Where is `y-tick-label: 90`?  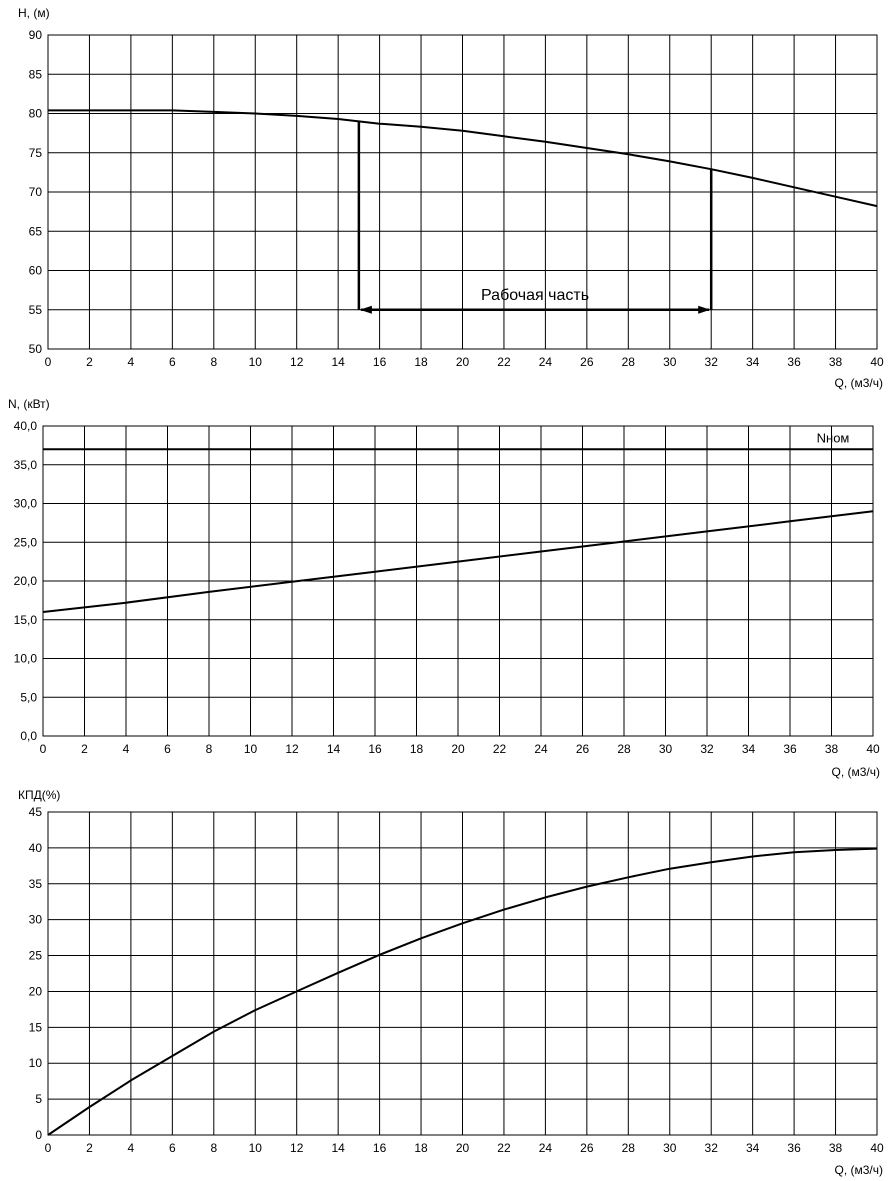 y-tick-label: 90 is located at coordinates (36, 35).